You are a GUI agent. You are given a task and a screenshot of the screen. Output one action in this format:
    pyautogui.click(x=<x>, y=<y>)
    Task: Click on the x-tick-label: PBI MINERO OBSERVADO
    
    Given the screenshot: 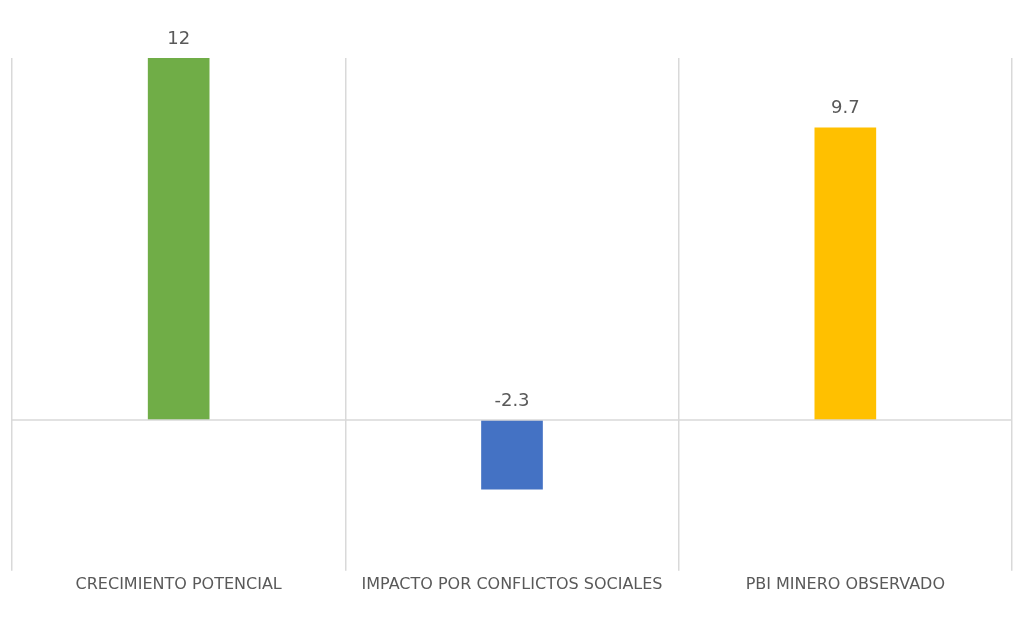 What is the action you would take?
    pyautogui.click(x=845, y=583)
    